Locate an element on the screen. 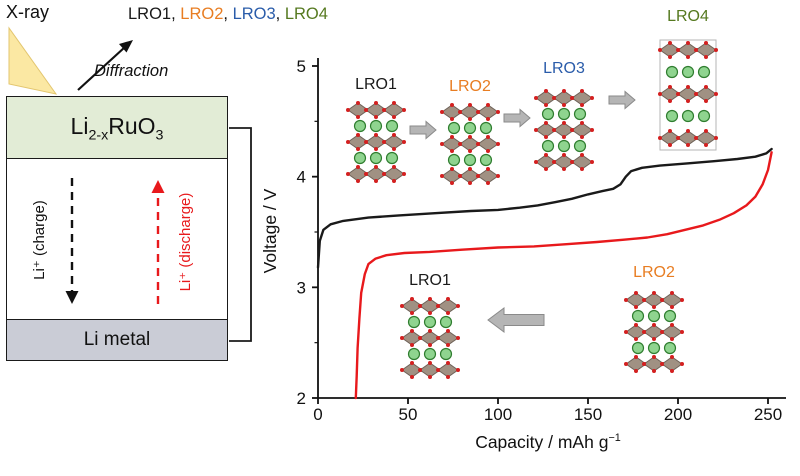  legend-lro4: LRO4 is located at coordinates (306, 14).